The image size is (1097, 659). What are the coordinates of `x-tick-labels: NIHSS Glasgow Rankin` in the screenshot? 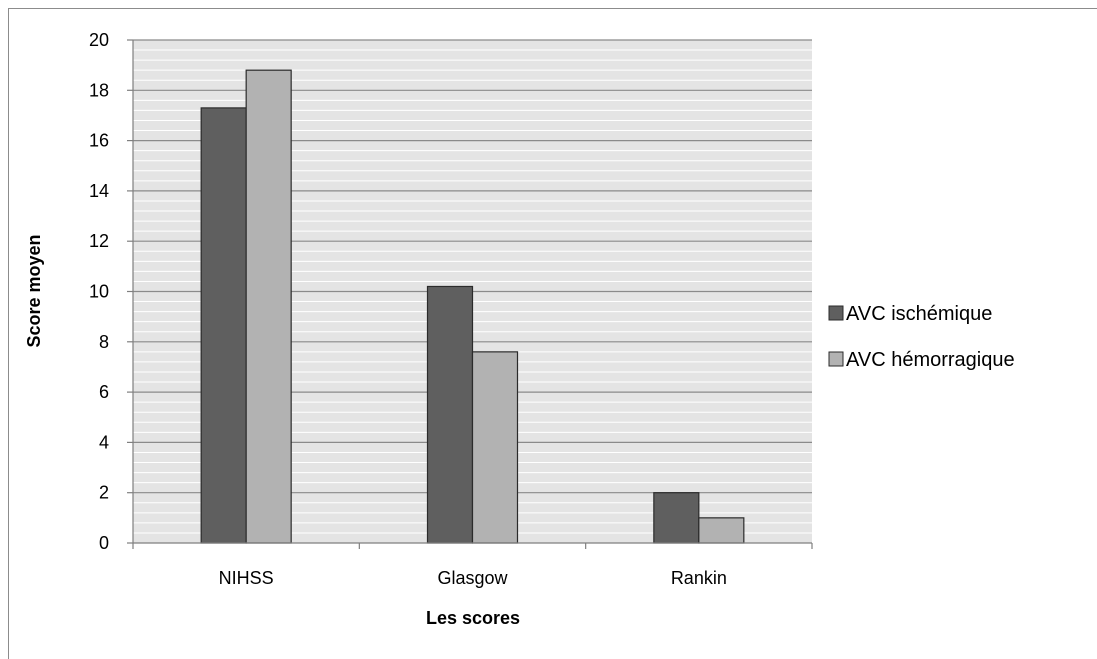 It's located at (473, 578).